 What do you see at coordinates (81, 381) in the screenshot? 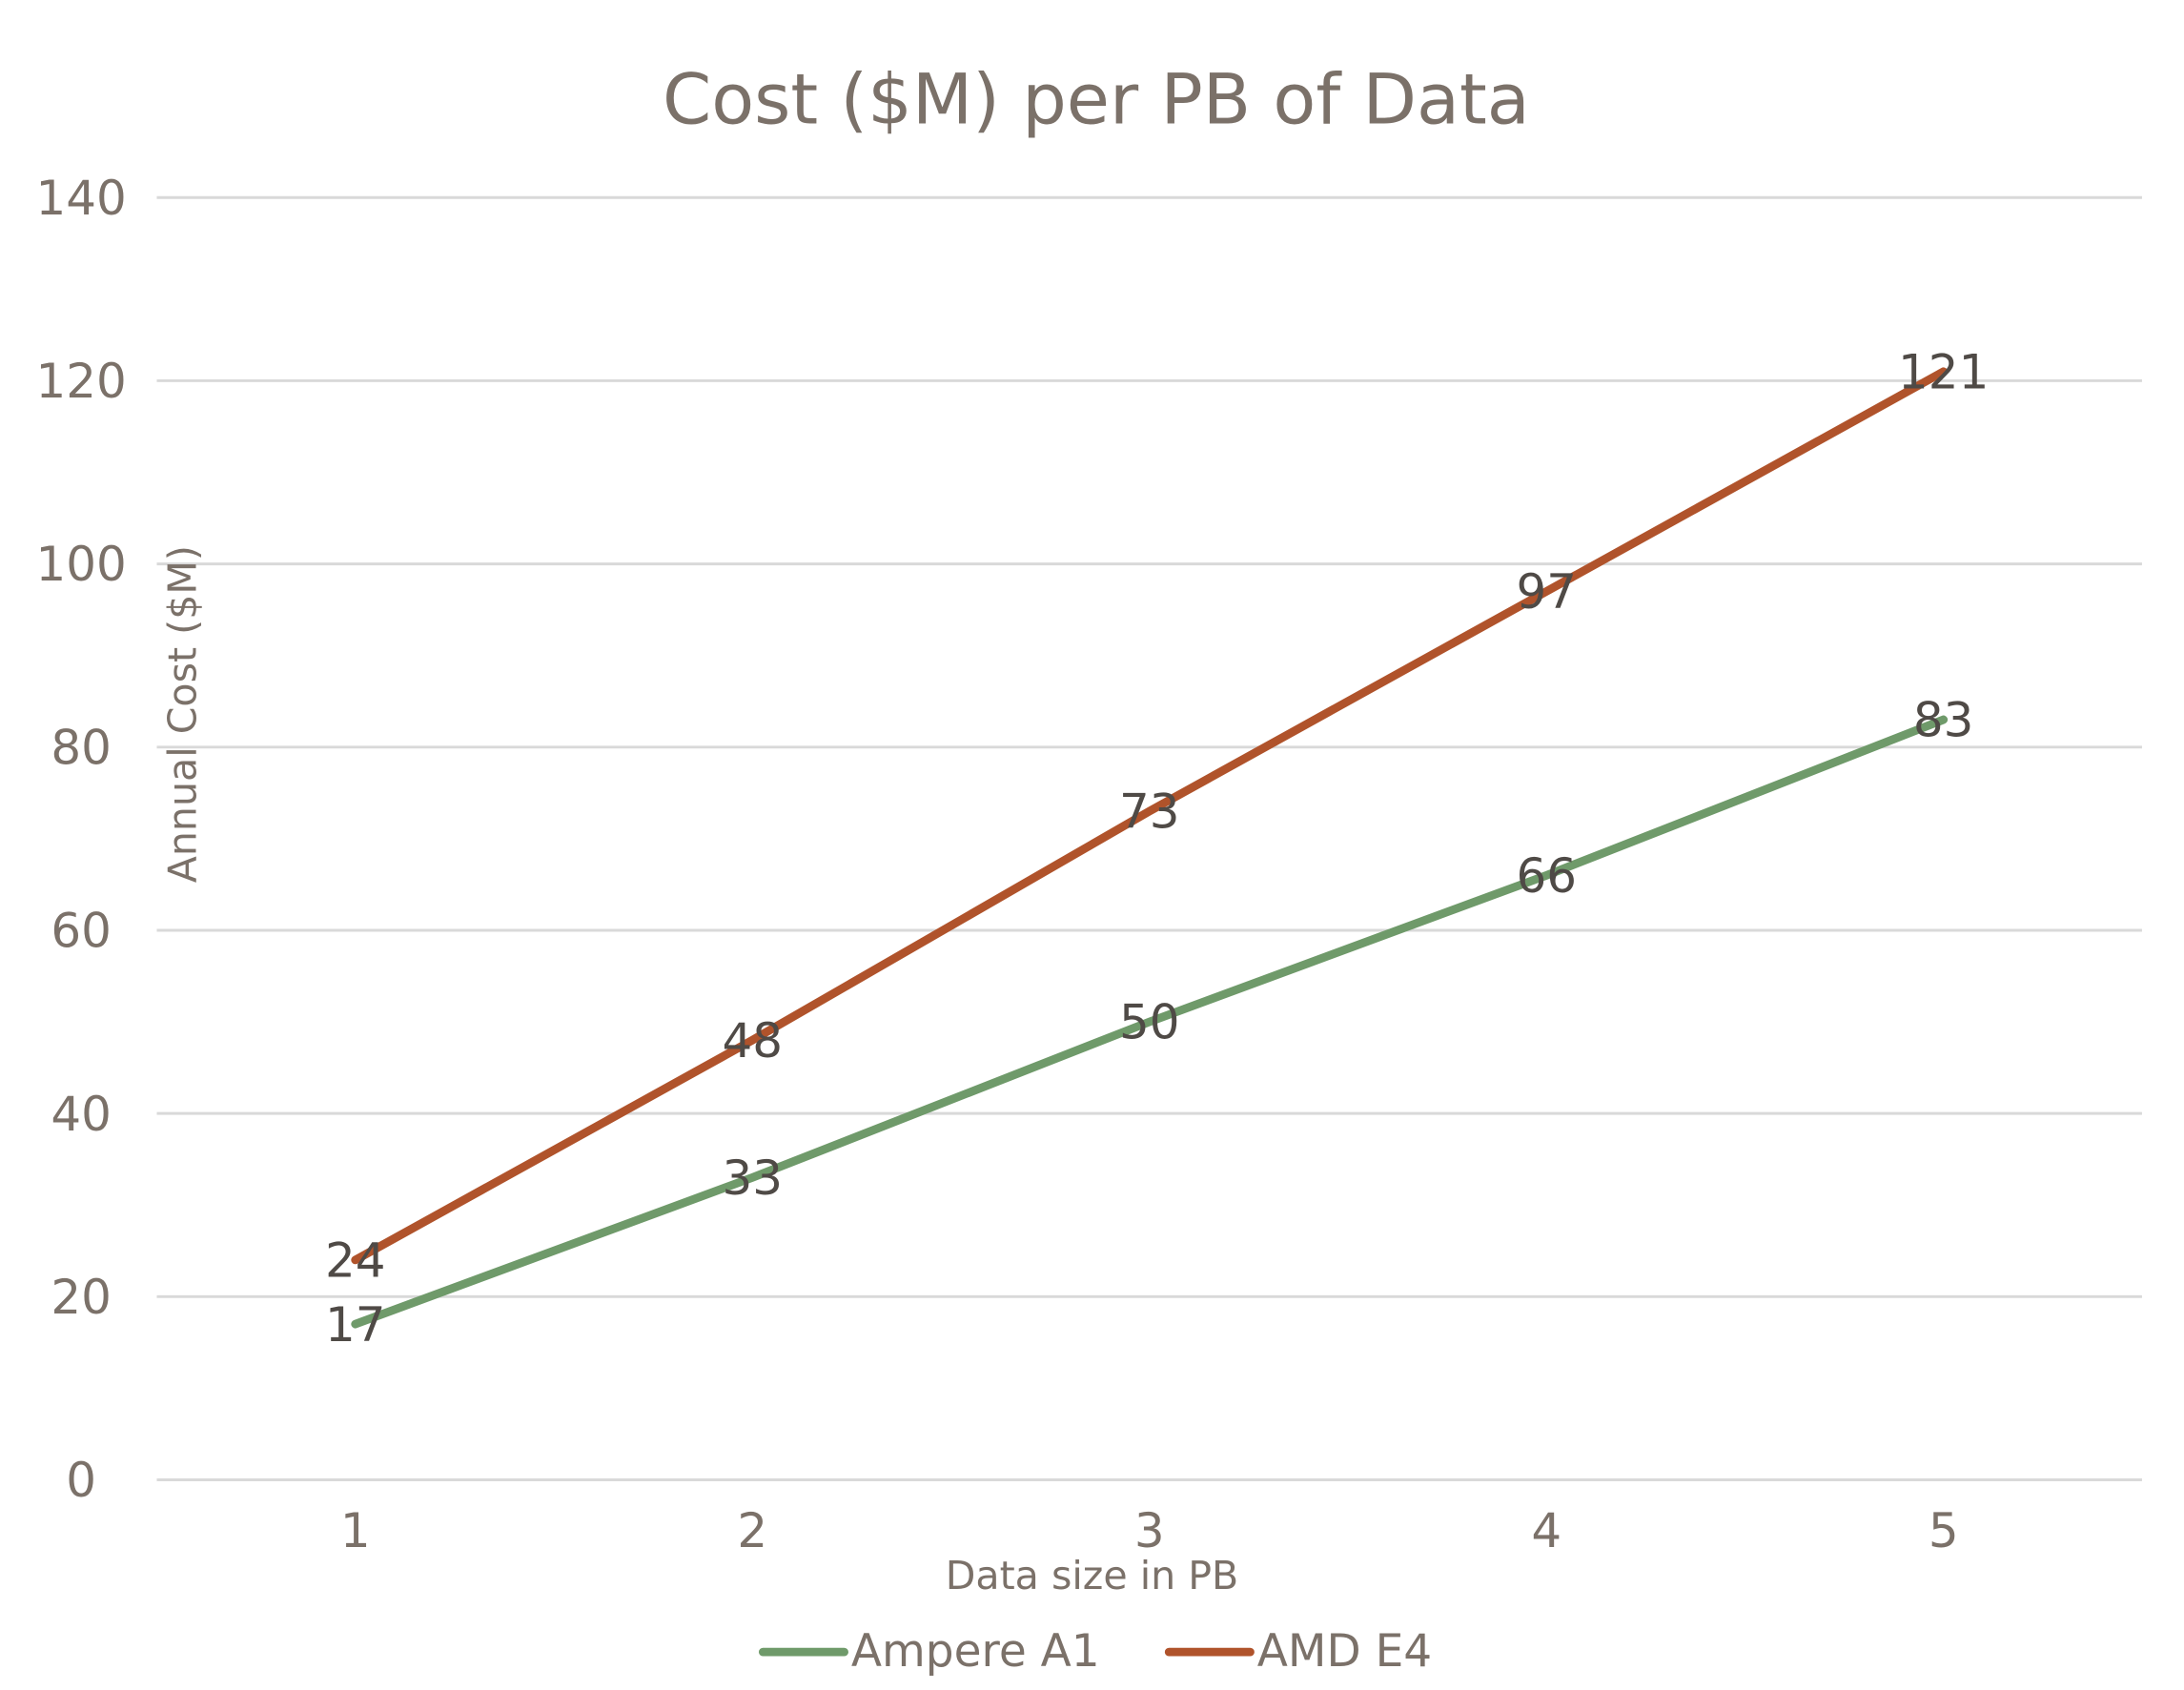
I see `y-tick-label: 120` at bounding box center [81, 381].